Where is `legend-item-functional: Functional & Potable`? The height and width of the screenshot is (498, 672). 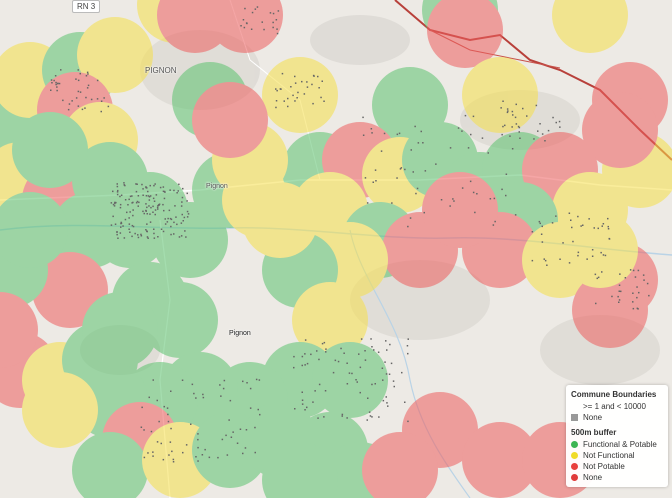 legend-item-functional: Functional & Potable is located at coordinates (617, 444).